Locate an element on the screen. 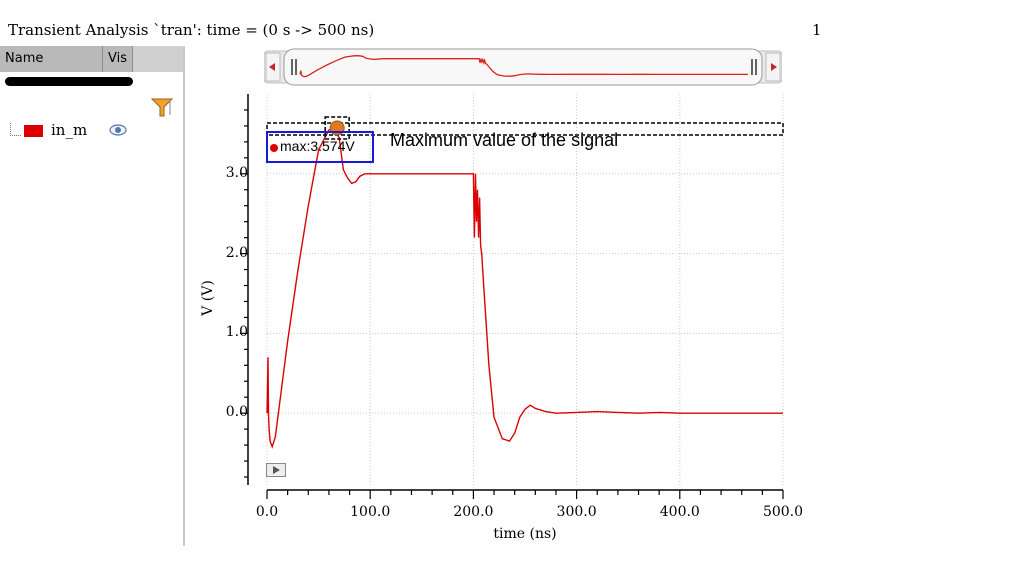  plot-index: 1 is located at coordinates (817, 30).